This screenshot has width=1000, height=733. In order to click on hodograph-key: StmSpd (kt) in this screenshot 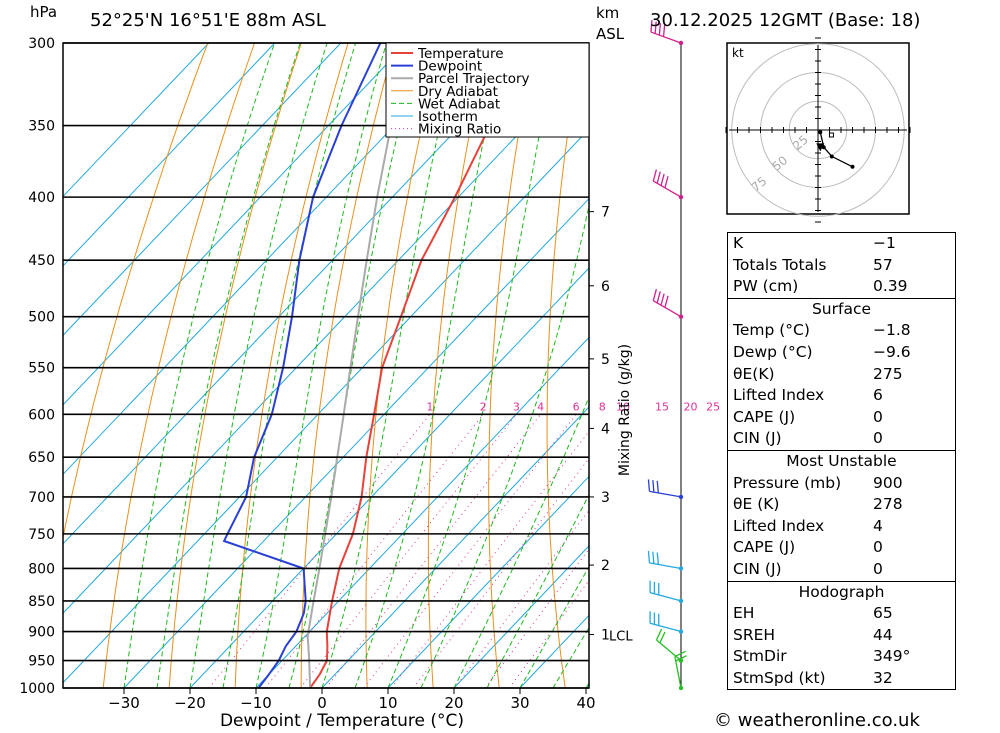, I will do `click(779, 677)`.